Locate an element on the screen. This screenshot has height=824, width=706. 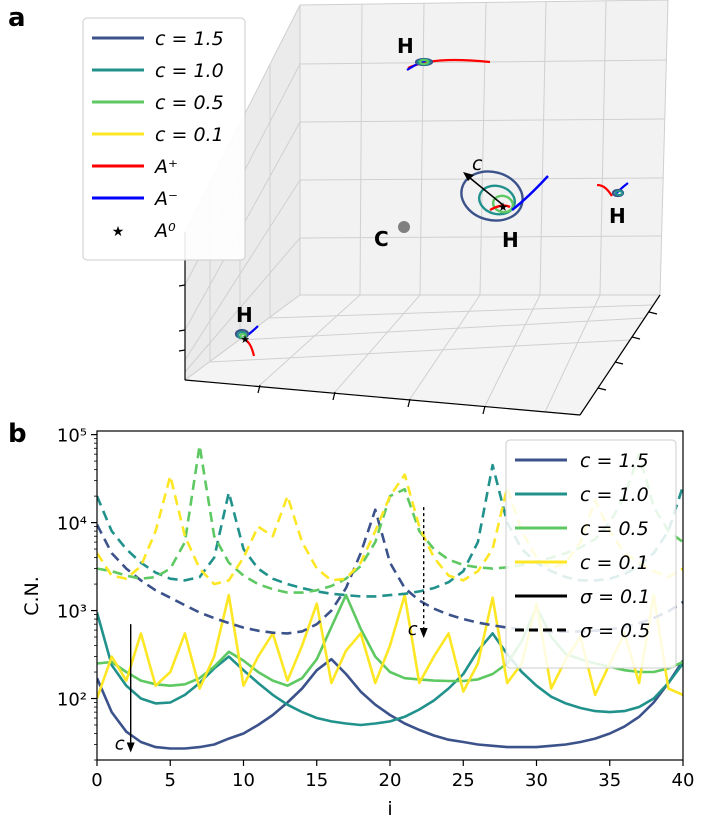
floor-grid is located at coordinates (431, 353).